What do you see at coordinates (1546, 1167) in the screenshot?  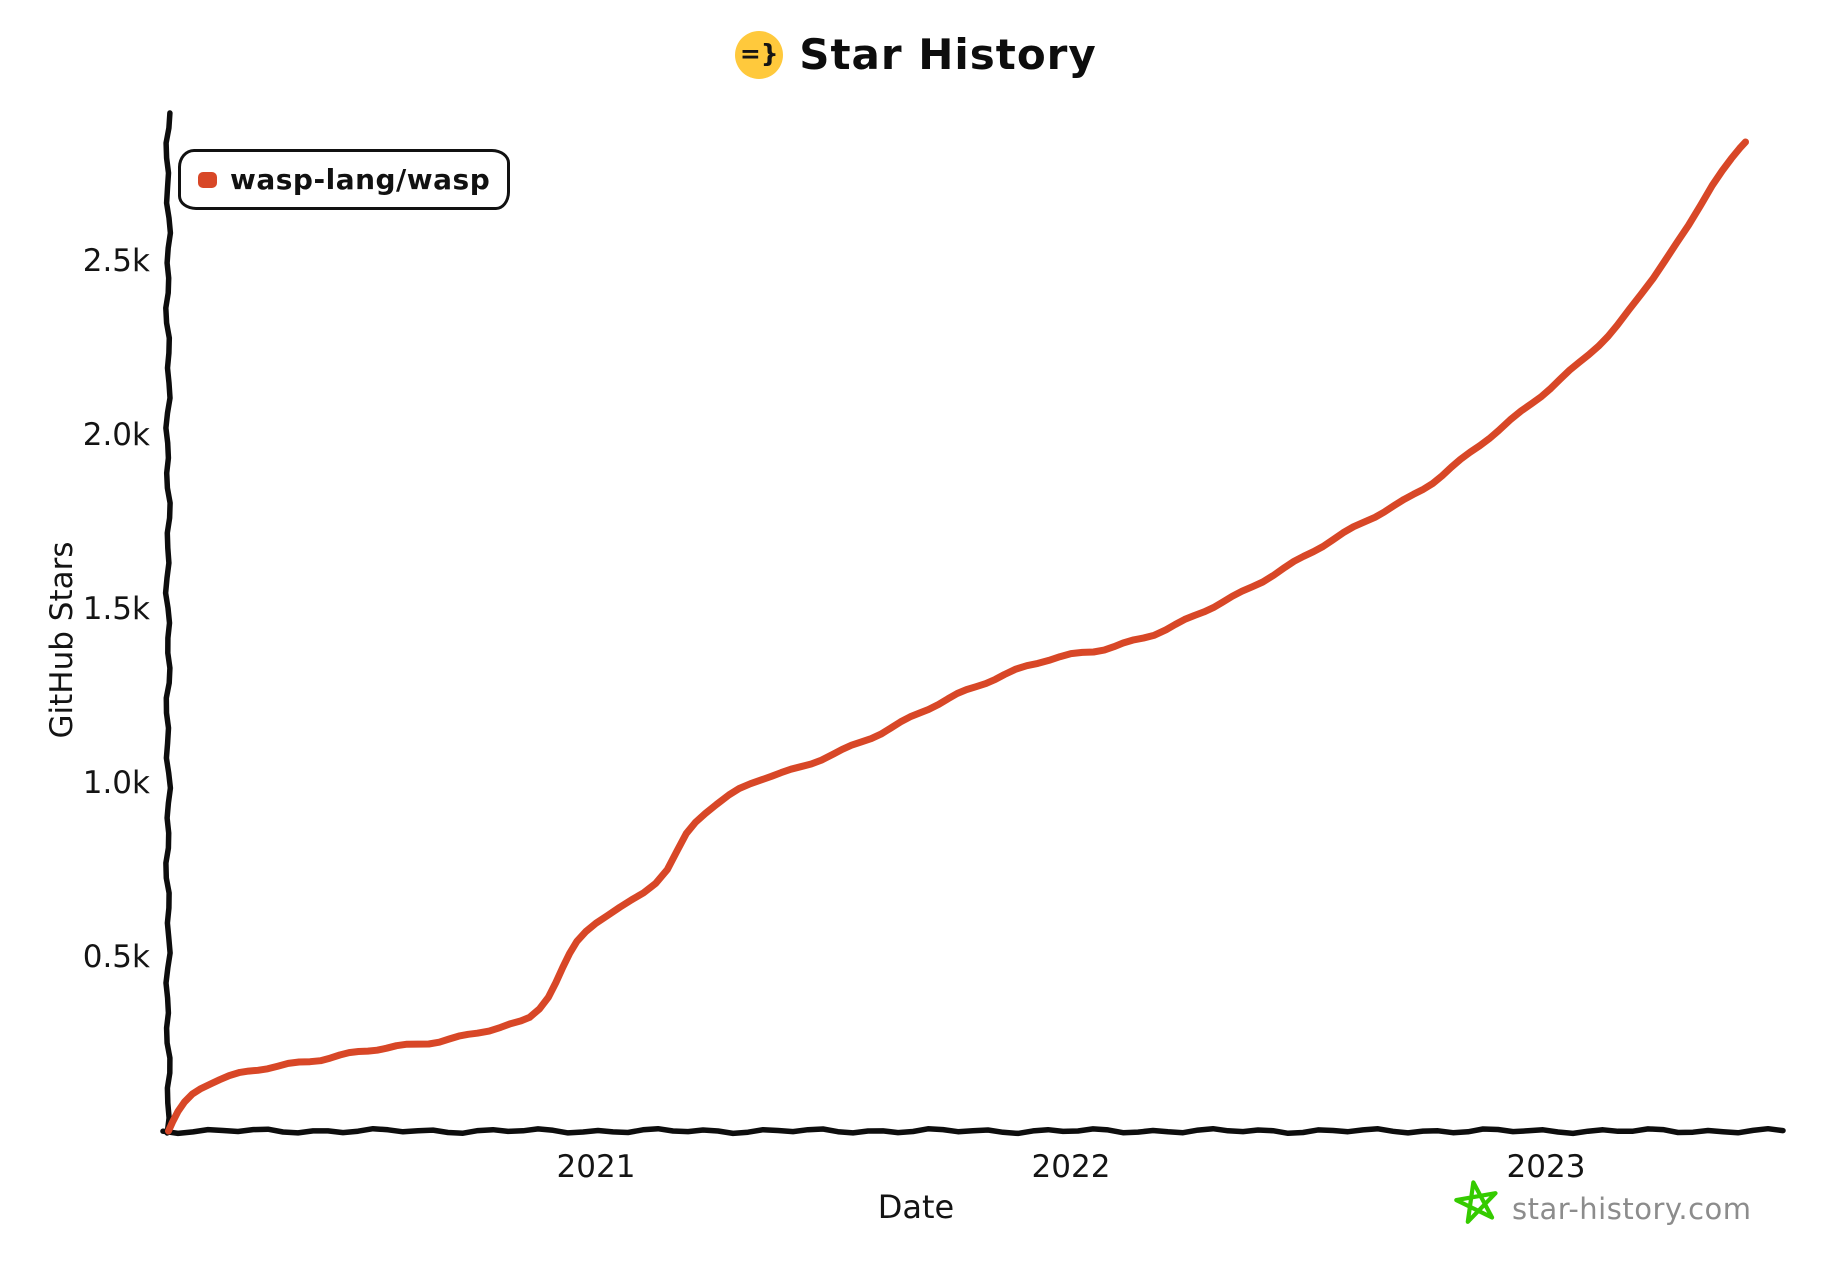 I see `x-tick-label: 2023` at bounding box center [1546, 1167].